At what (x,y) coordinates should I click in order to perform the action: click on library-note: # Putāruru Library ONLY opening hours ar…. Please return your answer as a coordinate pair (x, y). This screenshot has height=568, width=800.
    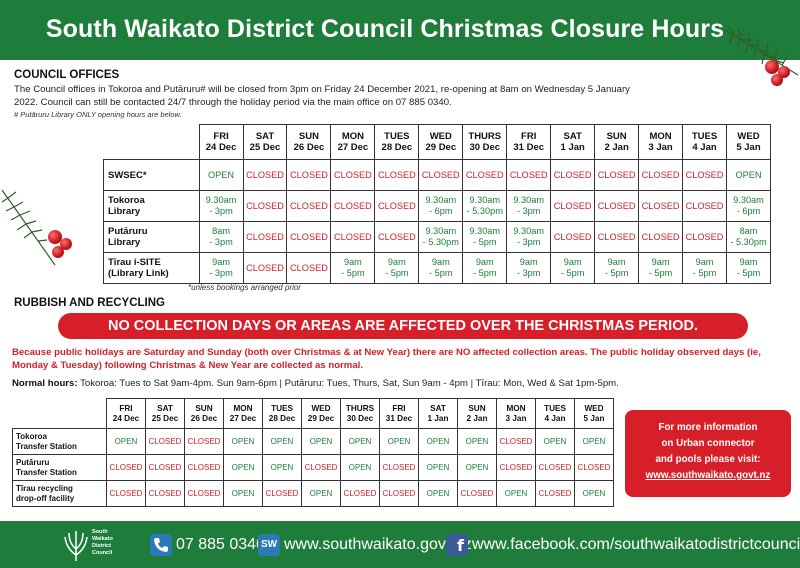
    Looking at the image, I should click on (98, 114).